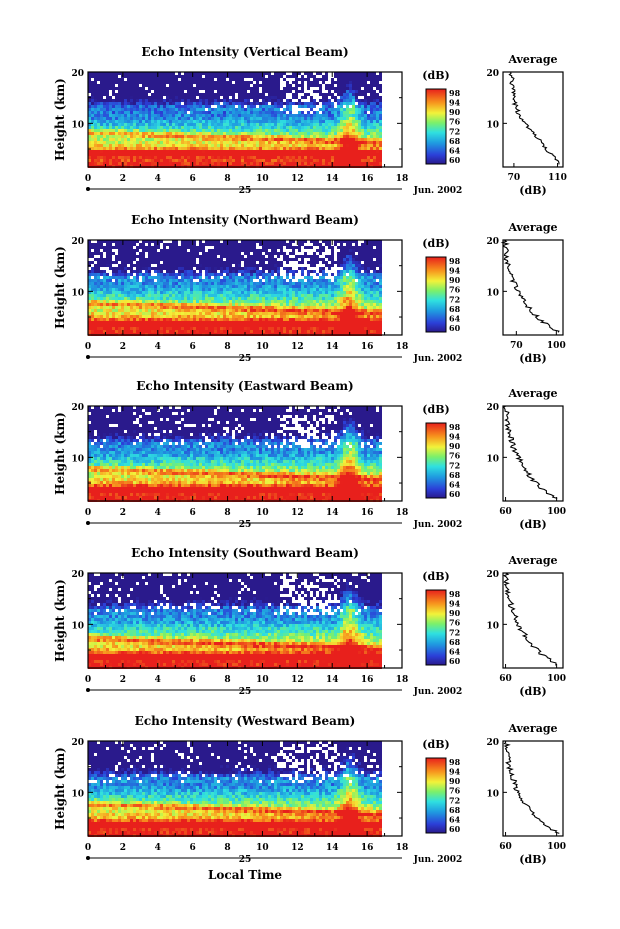 The height and width of the screenshot is (929, 620). Describe the element at coordinates (505, 847) in the screenshot. I see `profile-x-tick-label: 60` at that location.